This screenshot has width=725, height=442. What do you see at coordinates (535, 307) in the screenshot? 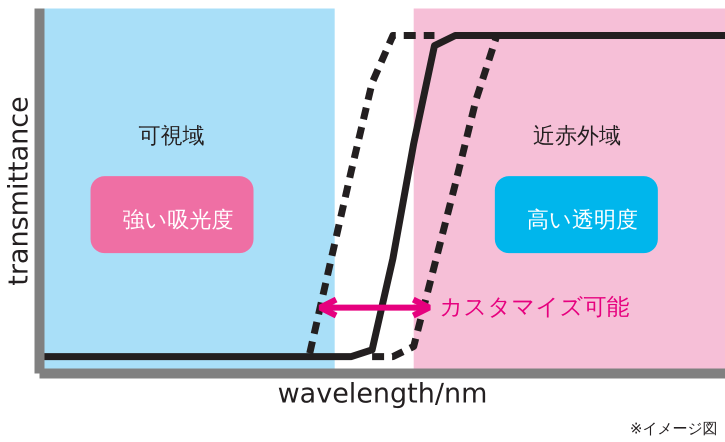
I see `annotation: カスタマイズ可能` at bounding box center [535, 307].